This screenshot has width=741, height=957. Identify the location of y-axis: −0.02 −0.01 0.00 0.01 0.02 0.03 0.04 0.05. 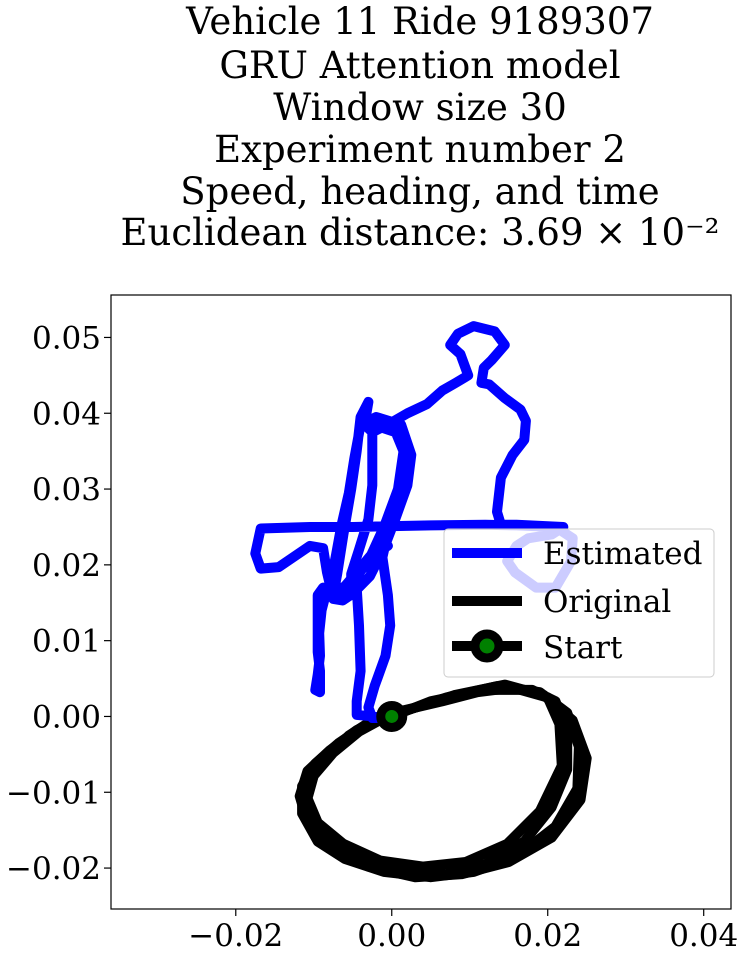
(58, 603).